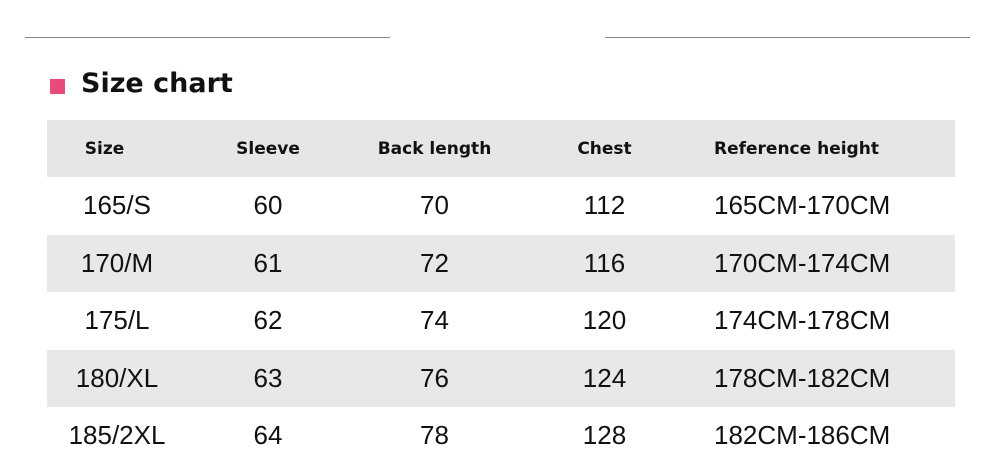 The width and height of the screenshot is (1000, 465). I want to click on table-row: 165/S 60 70 112 165CM-170CM, so click(501, 206).